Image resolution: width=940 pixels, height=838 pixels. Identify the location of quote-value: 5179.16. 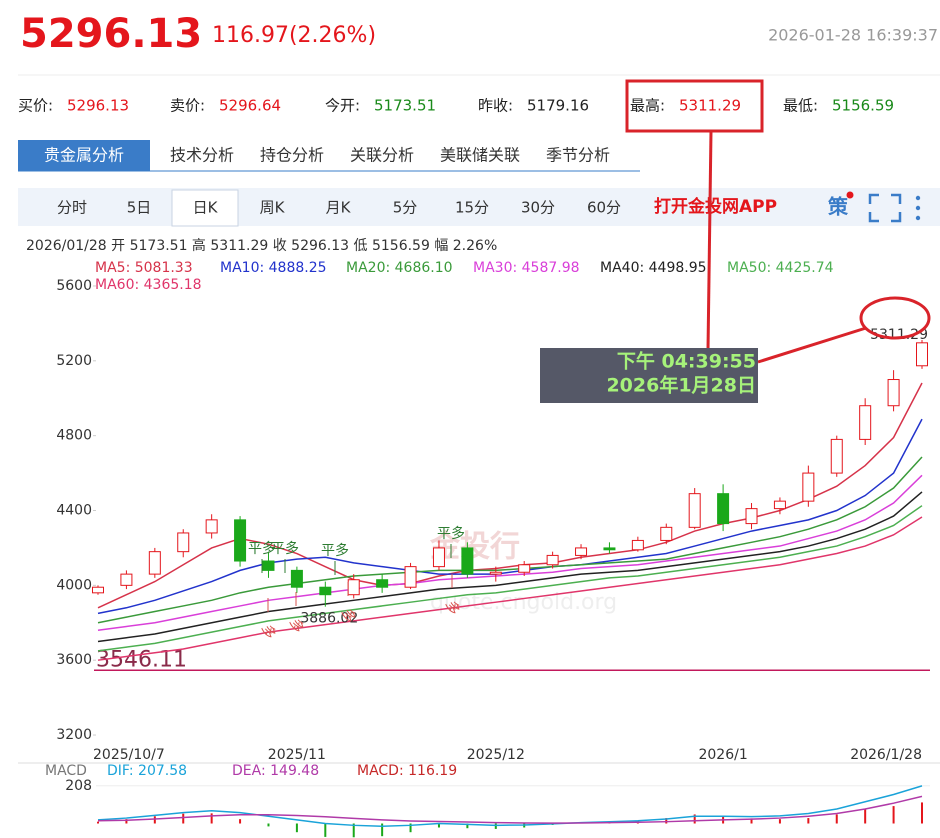
(558, 106).